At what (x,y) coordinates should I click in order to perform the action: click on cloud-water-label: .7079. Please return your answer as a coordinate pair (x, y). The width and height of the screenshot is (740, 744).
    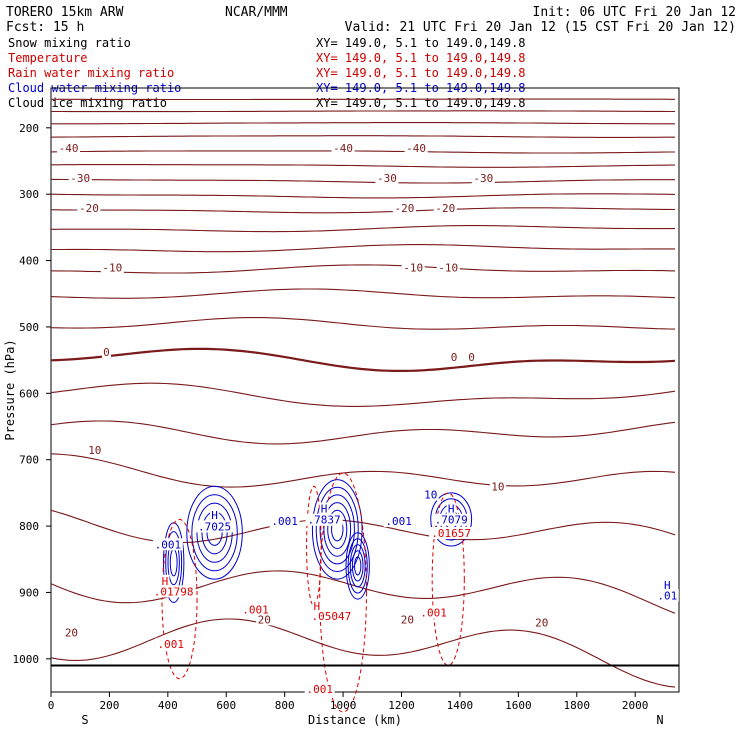
    Looking at the image, I should click on (451, 520).